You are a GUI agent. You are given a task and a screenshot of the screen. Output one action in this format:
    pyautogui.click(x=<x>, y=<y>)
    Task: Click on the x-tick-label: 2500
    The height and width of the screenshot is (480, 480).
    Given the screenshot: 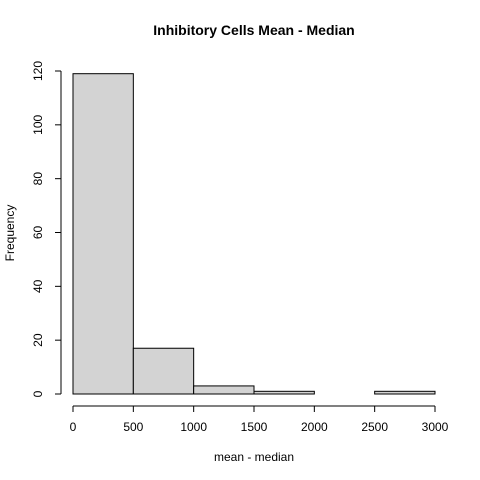 What is the action you would take?
    pyautogui.click(x=374, y=427)
    